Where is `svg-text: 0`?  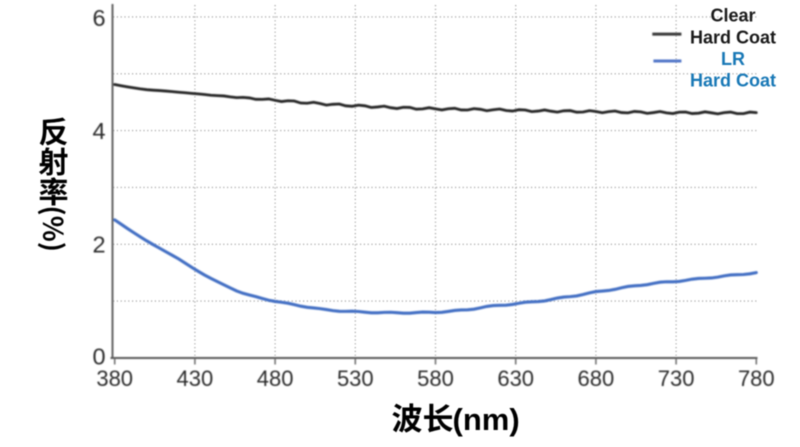 svg-text: 0 is located at coordinates (98, 356).